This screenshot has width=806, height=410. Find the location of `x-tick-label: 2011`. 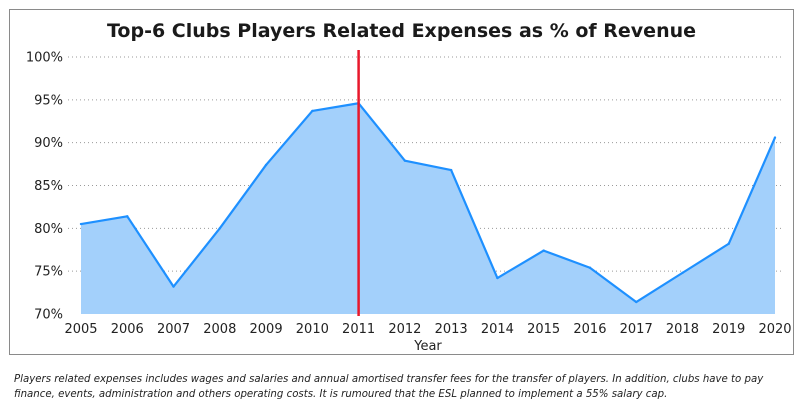

x-tick-label: 2011 is located at coordinates (358, 329).